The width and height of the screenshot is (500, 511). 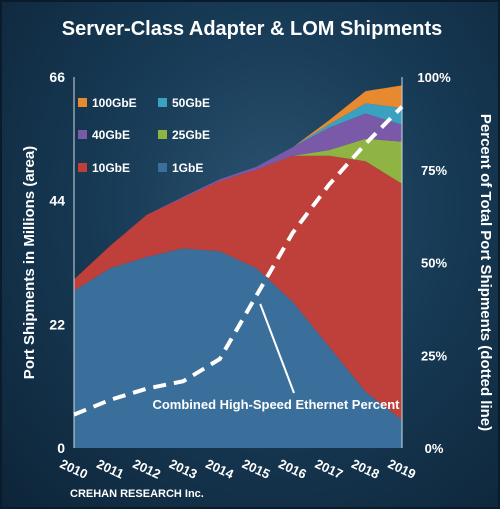 I want to click on x-tick-label: 2011, so click(x=110, y=469).